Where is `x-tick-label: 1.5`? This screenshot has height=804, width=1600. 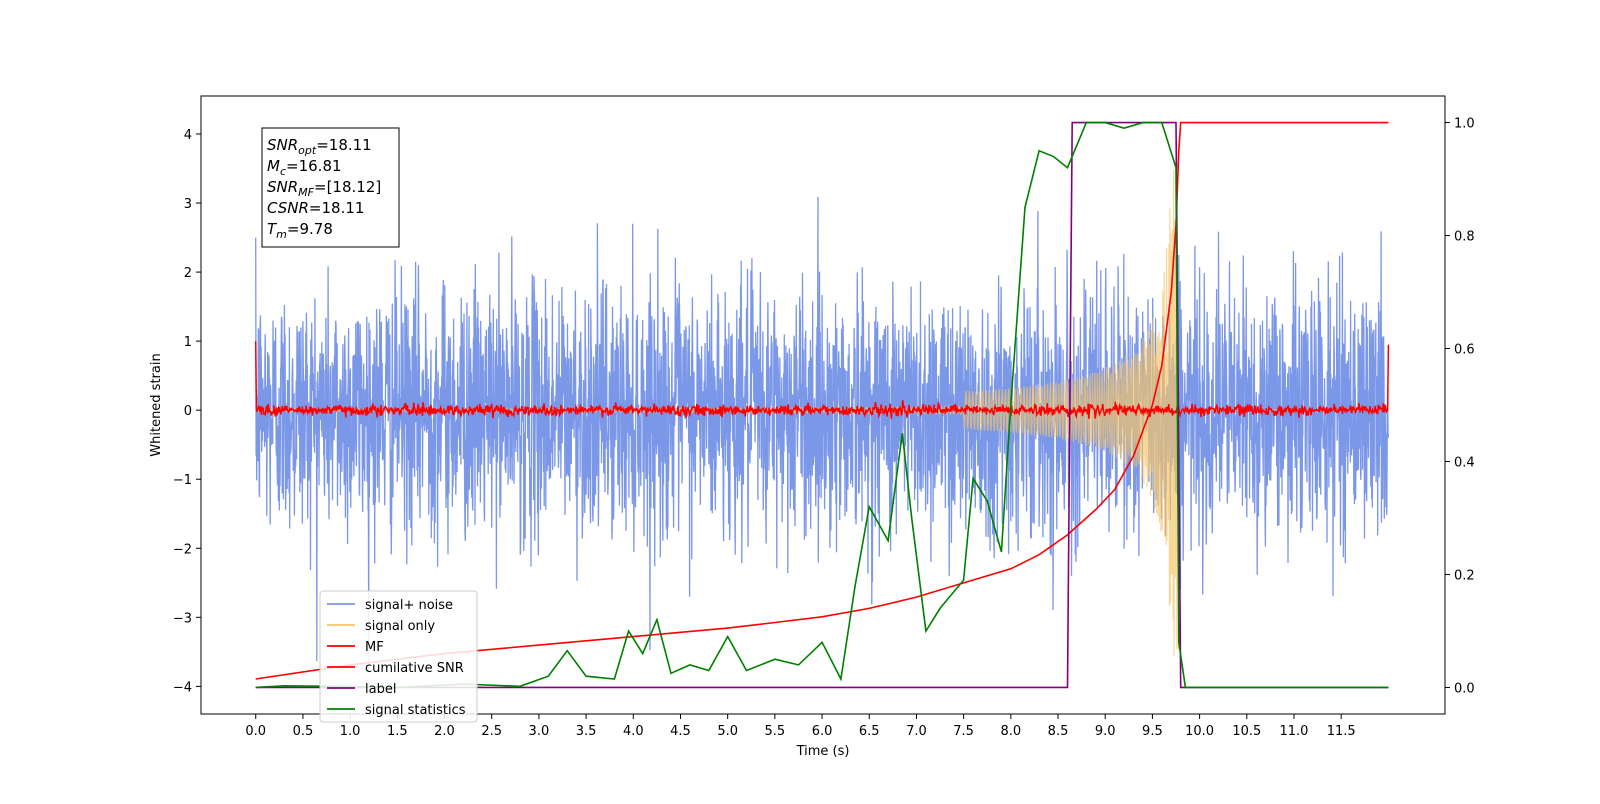 x-tick-label: 1.5 is located at coordinates (397, 731).